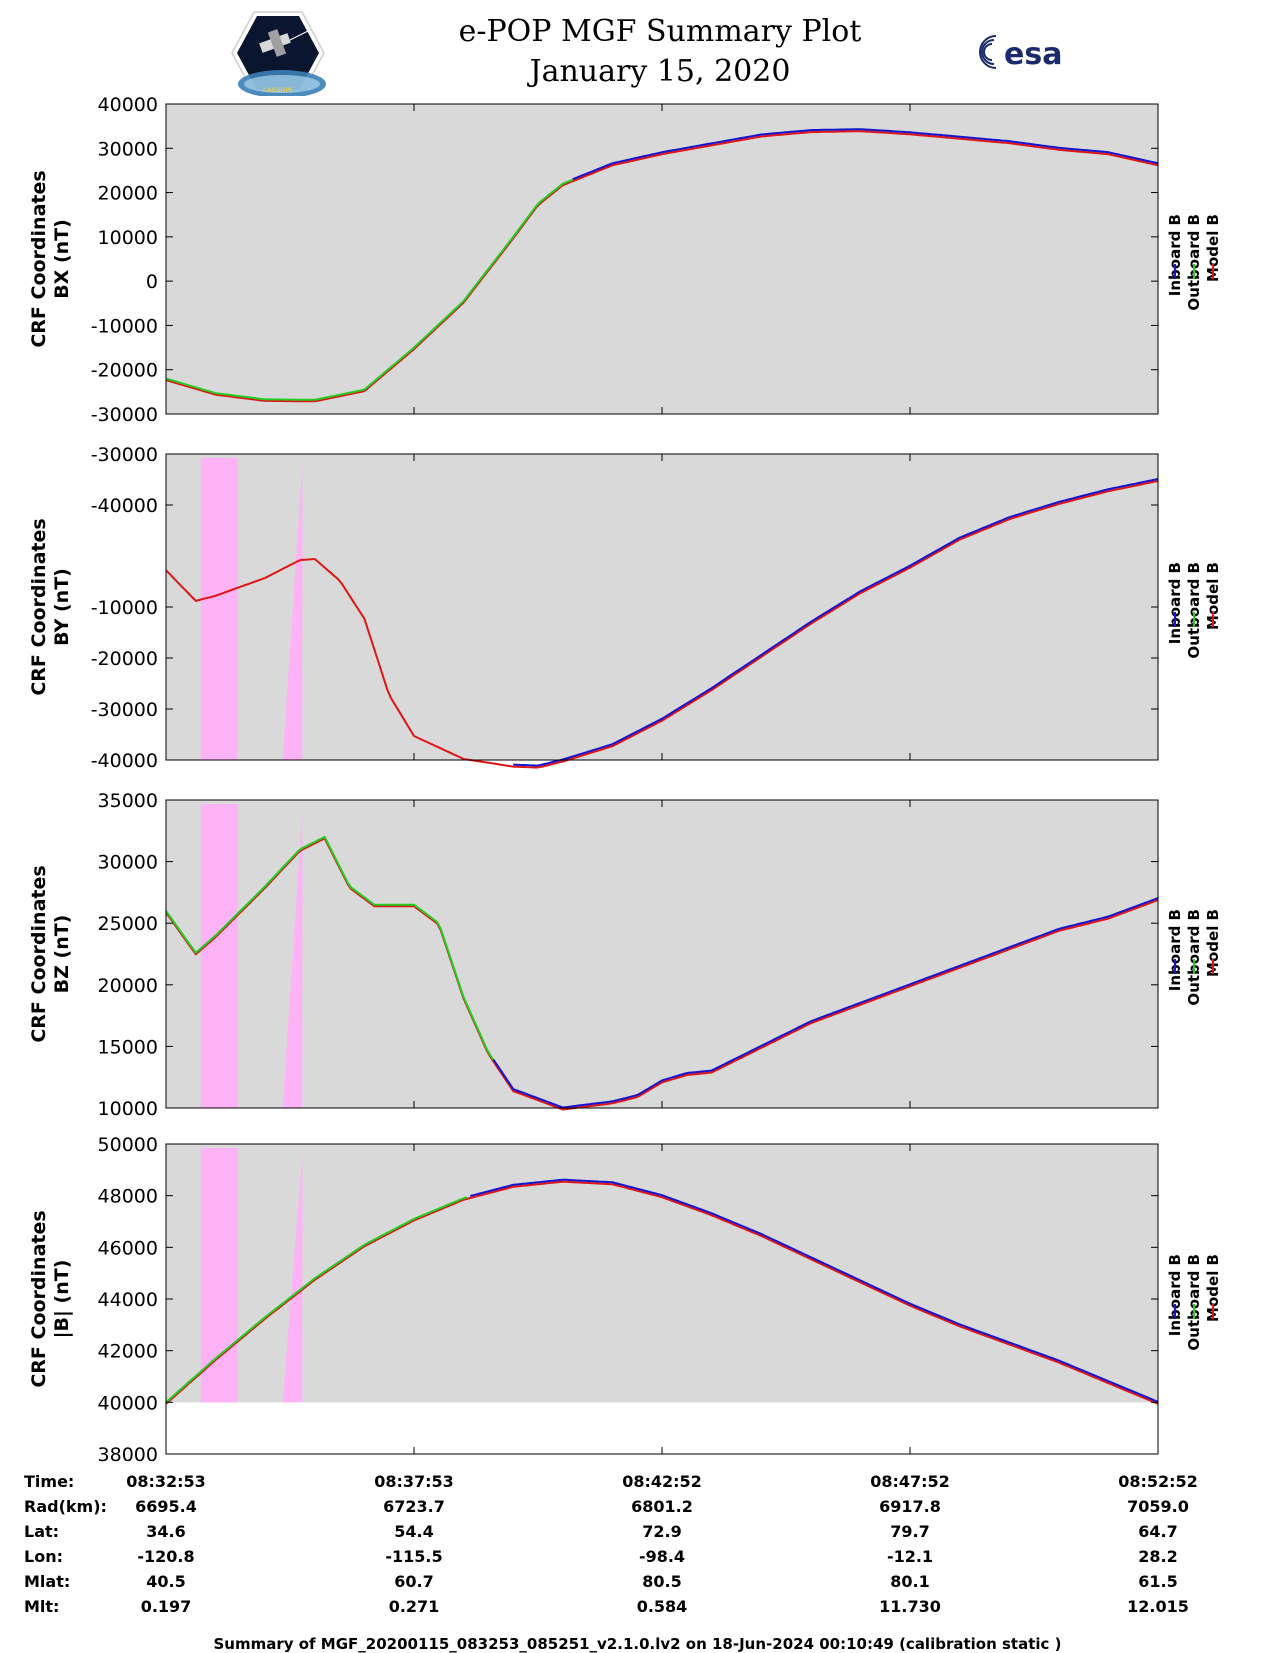 The height and width of the screenshot is (1653, 1275). Describe the element at coordinates (413, 1531) in the screenshot. I see `orbit-cell: 54.4` at that location.